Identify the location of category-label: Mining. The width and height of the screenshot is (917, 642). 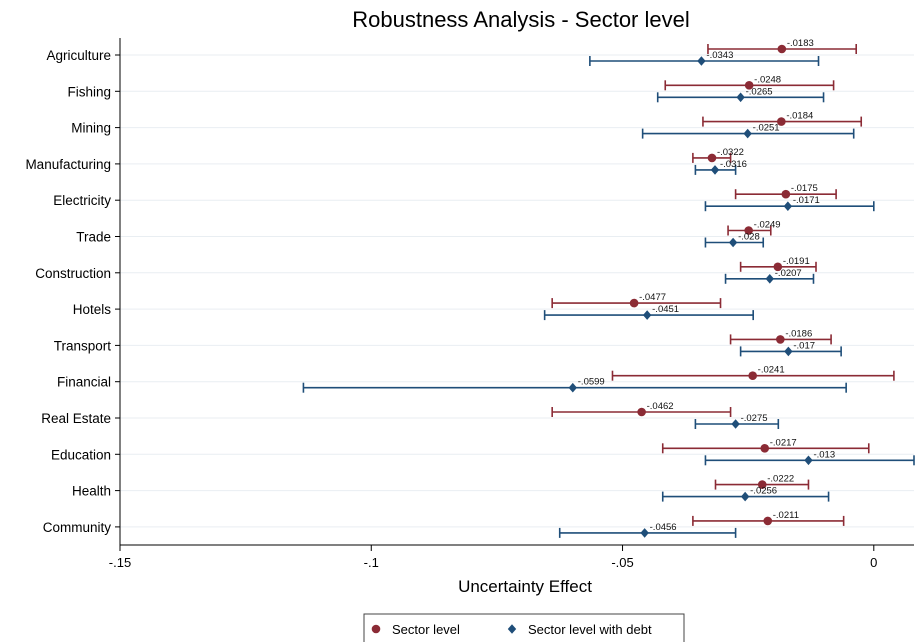
(91, 128).